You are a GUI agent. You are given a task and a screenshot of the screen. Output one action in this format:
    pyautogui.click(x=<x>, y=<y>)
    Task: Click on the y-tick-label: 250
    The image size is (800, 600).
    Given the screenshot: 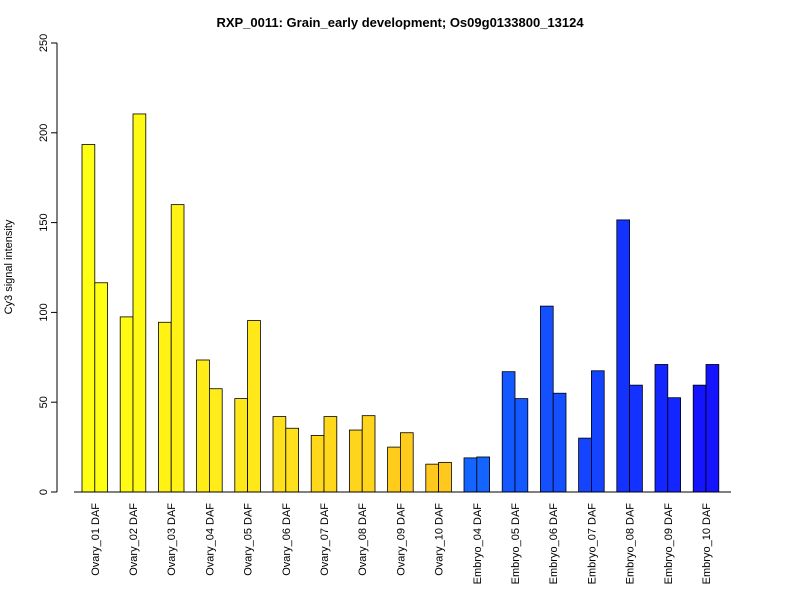 What is the action you would take?
    pyautogui.click(x=44, y=43)
    